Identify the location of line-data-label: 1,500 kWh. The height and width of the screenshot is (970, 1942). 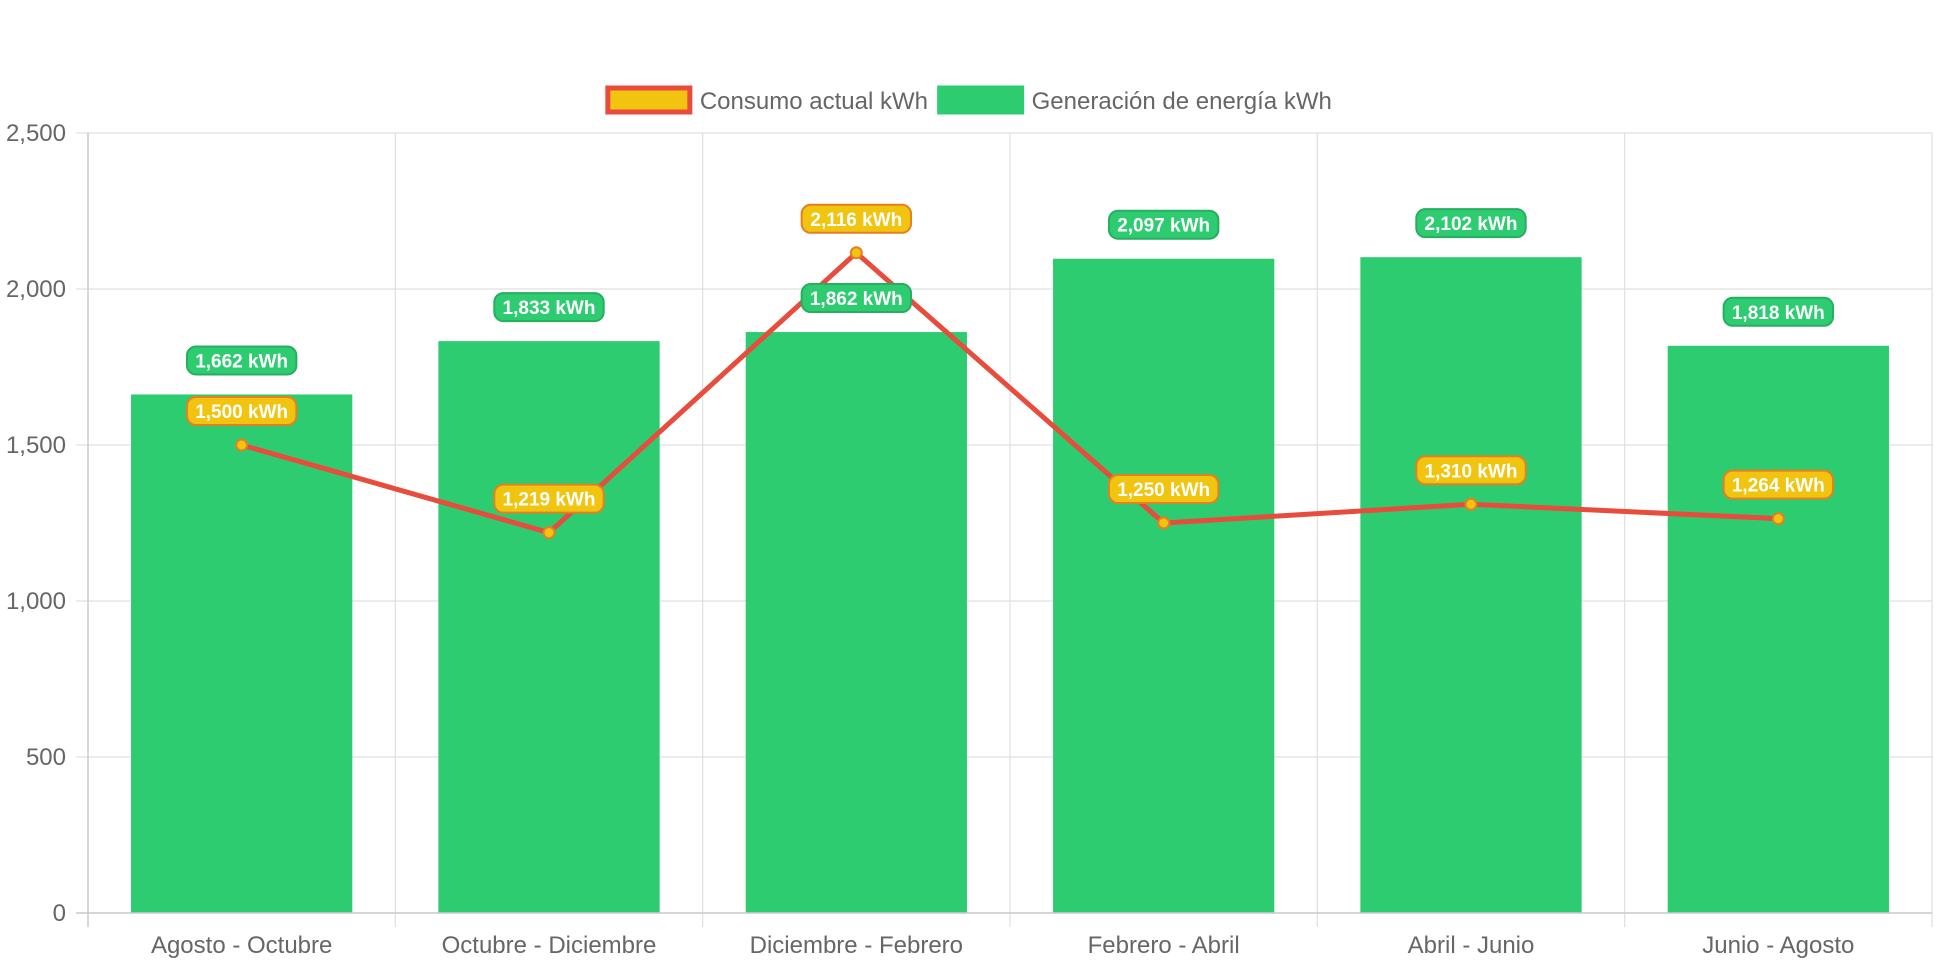
(241, 412).